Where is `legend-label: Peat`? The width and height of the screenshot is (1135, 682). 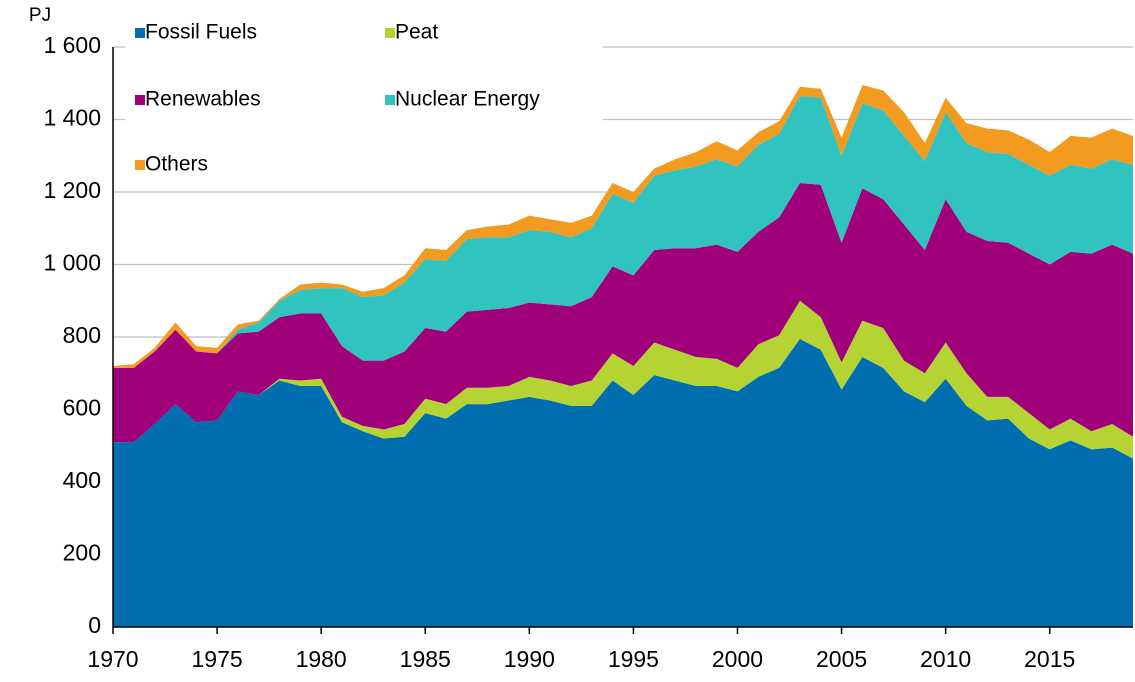 legend-label: Peat is located at coordinates (416, 32).